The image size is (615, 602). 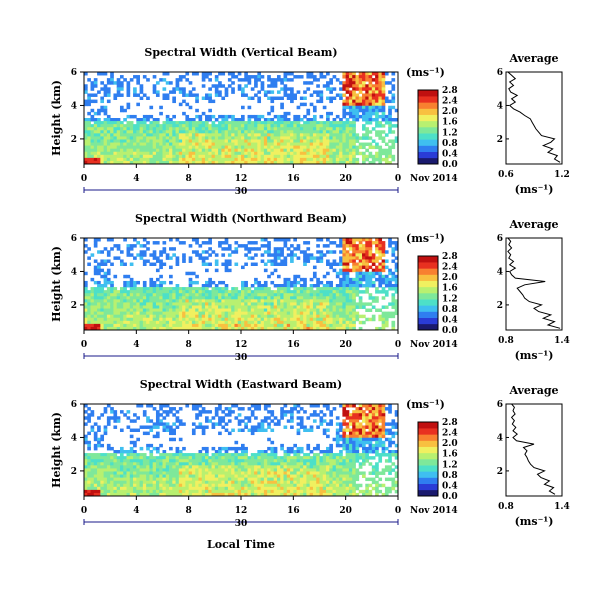 I want to click on panel-2-colorbar-tick-label: 0.0, so click(x=450, y=331).